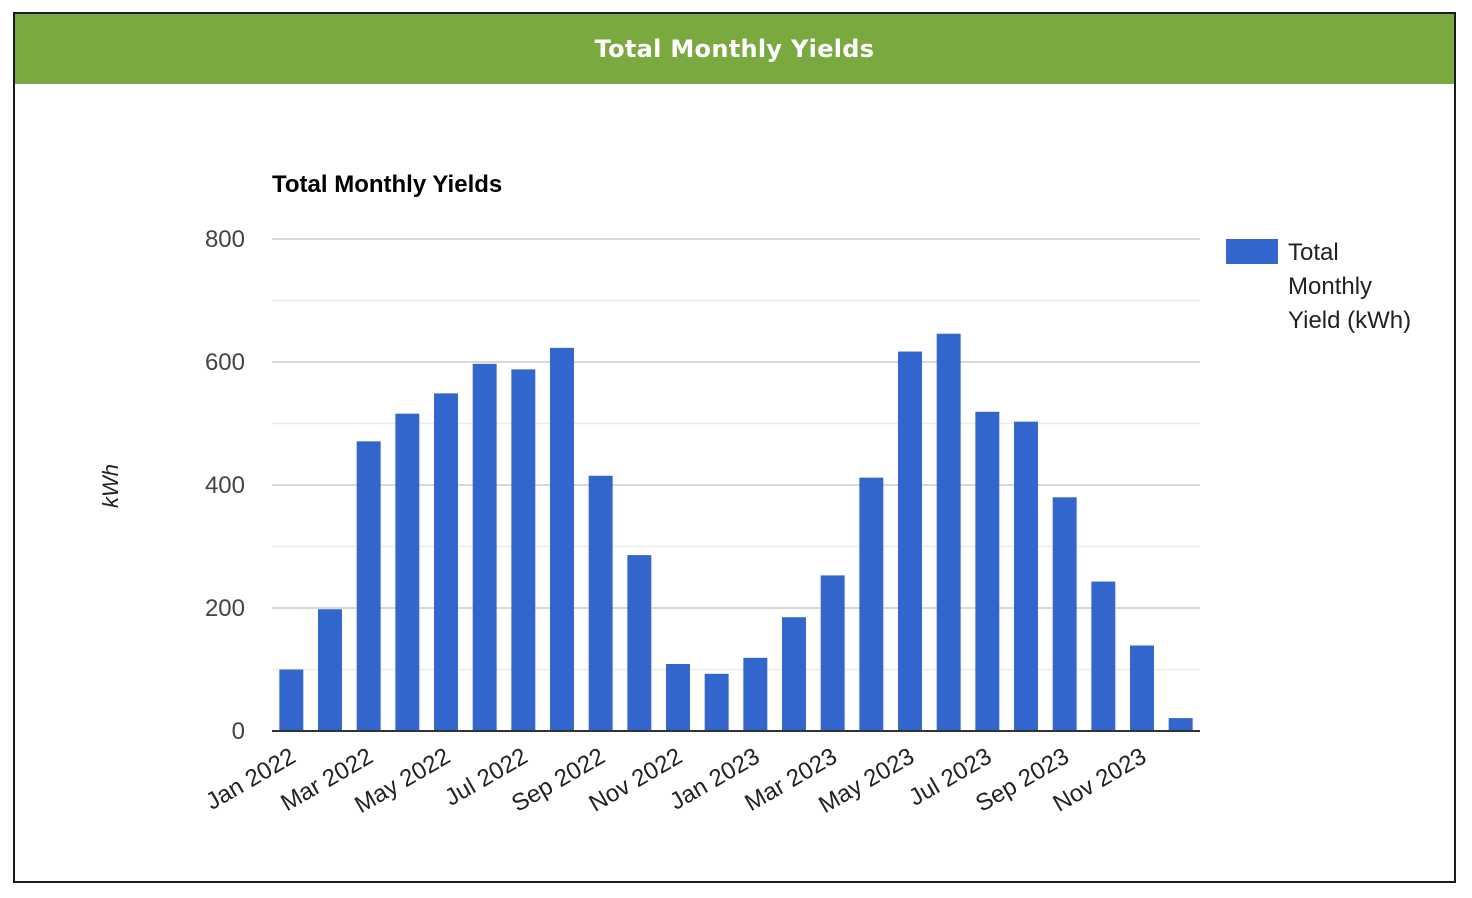 The height and width of the screenshot is (898, 1472). What do you see at coordinates (1349, 286) in the screenshot?
I see `legend-label: Total Monthly Yield (kWh)` at bounding box center [1349, 286].